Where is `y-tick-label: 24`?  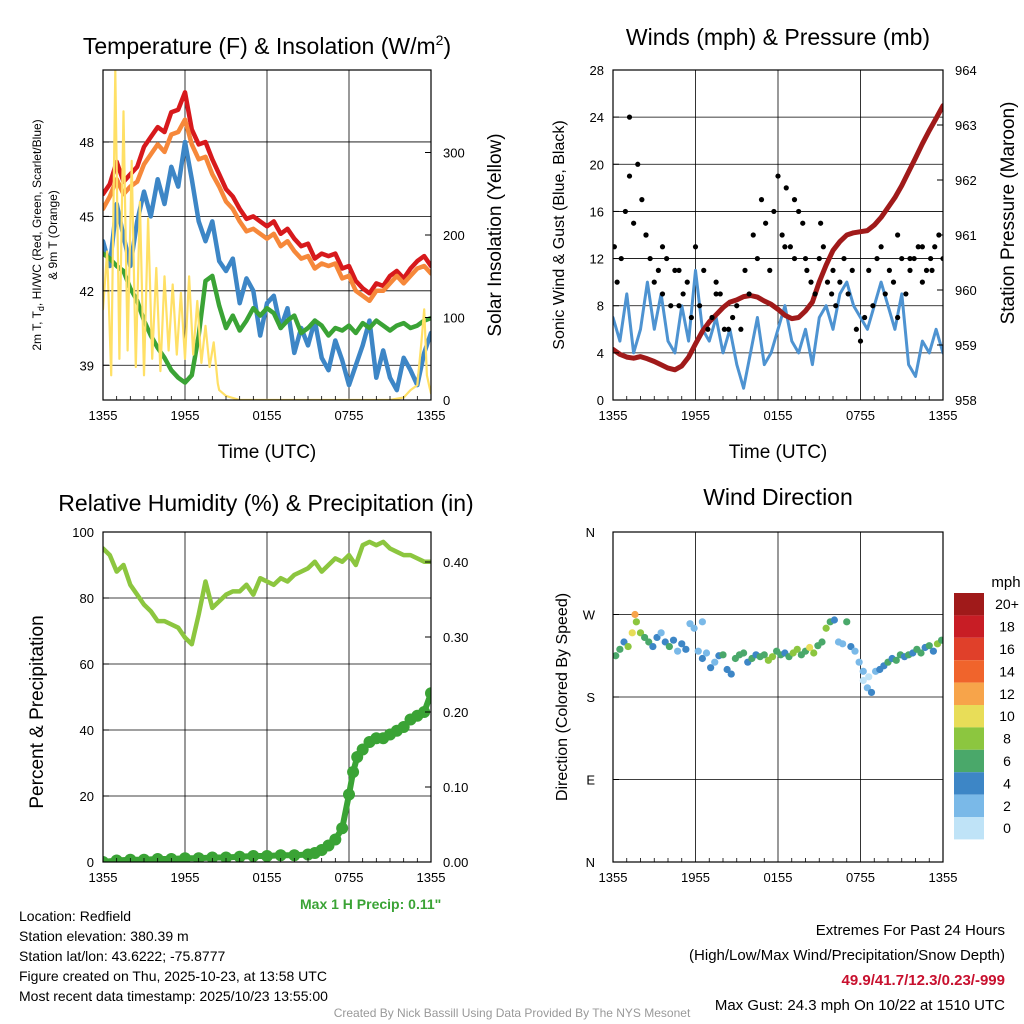
y-tick-label: 24 is located at coordinates (597, 117).